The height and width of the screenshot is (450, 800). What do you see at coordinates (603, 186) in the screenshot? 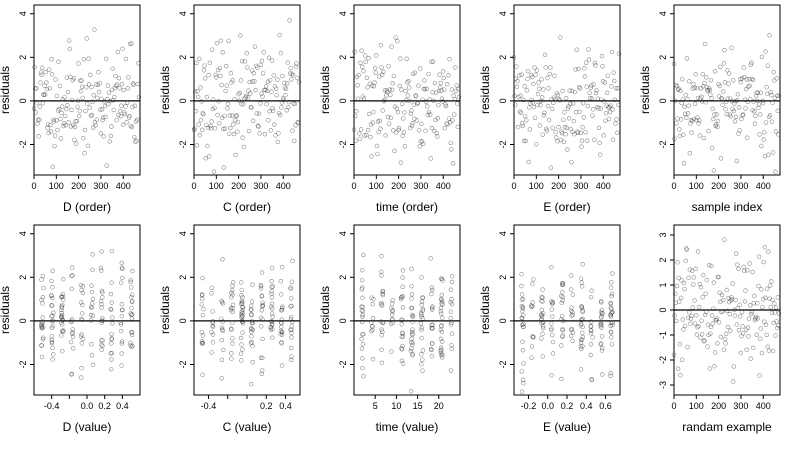
I see `x-tick-label: 400` at bounding box center [603, 186].